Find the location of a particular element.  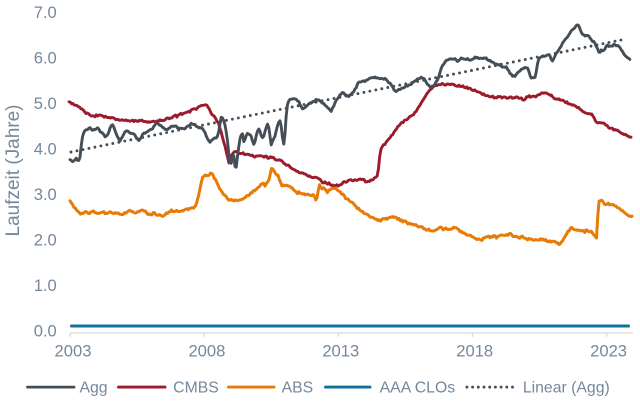

svg-text: 2018 is located at coordinates (474, 351).